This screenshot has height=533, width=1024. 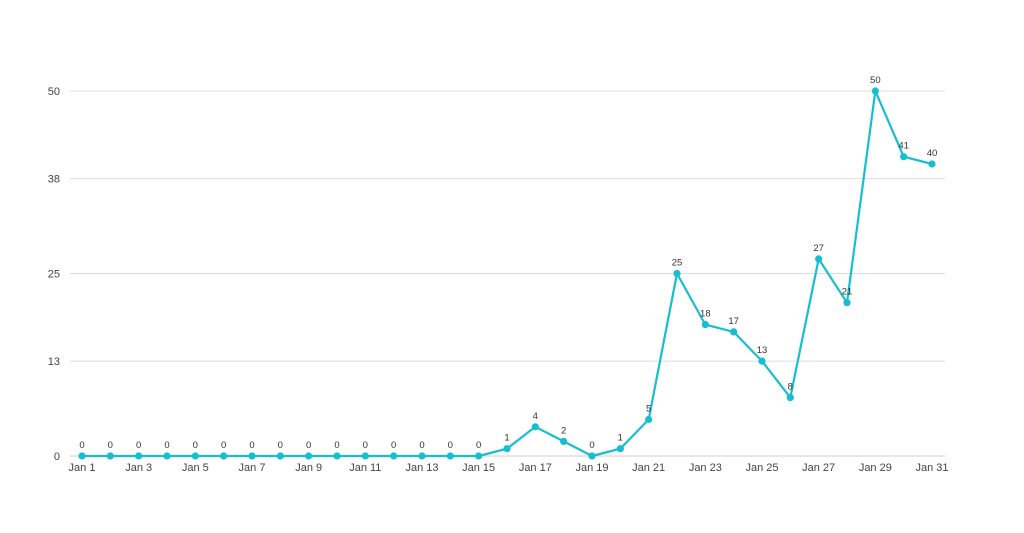 I want to click on x-tick-label: Jan 19, so click(x=591, y=468).